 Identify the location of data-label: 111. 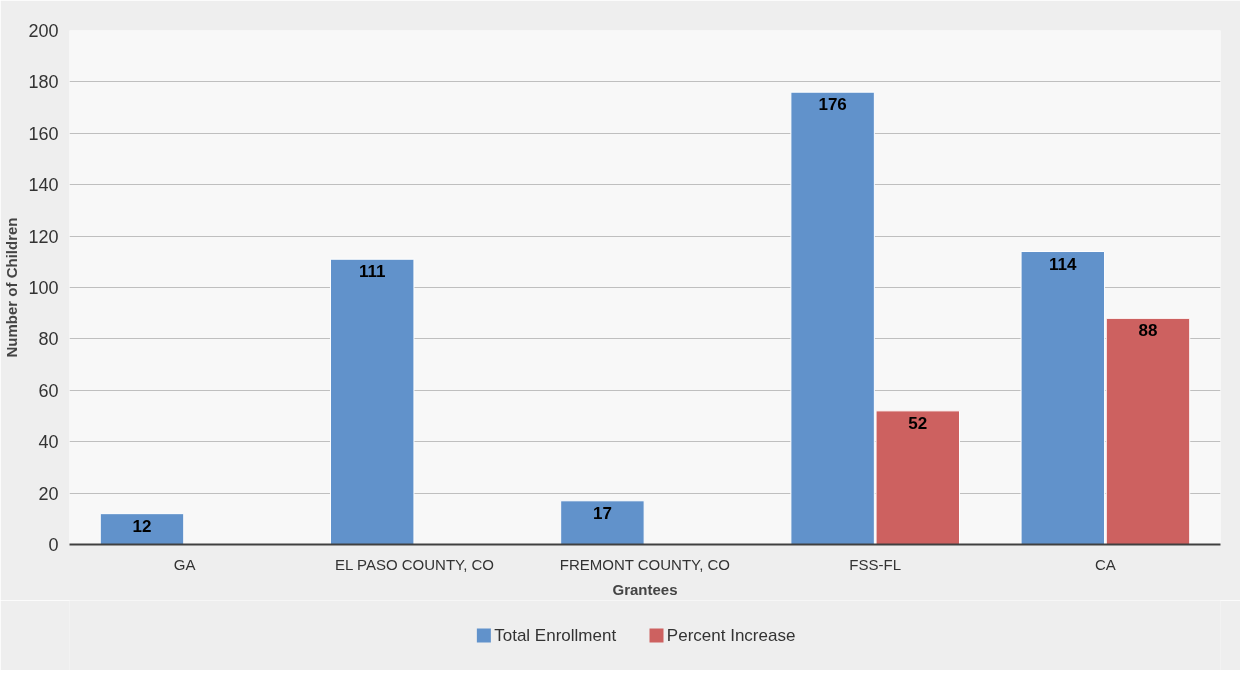
(372, 272).